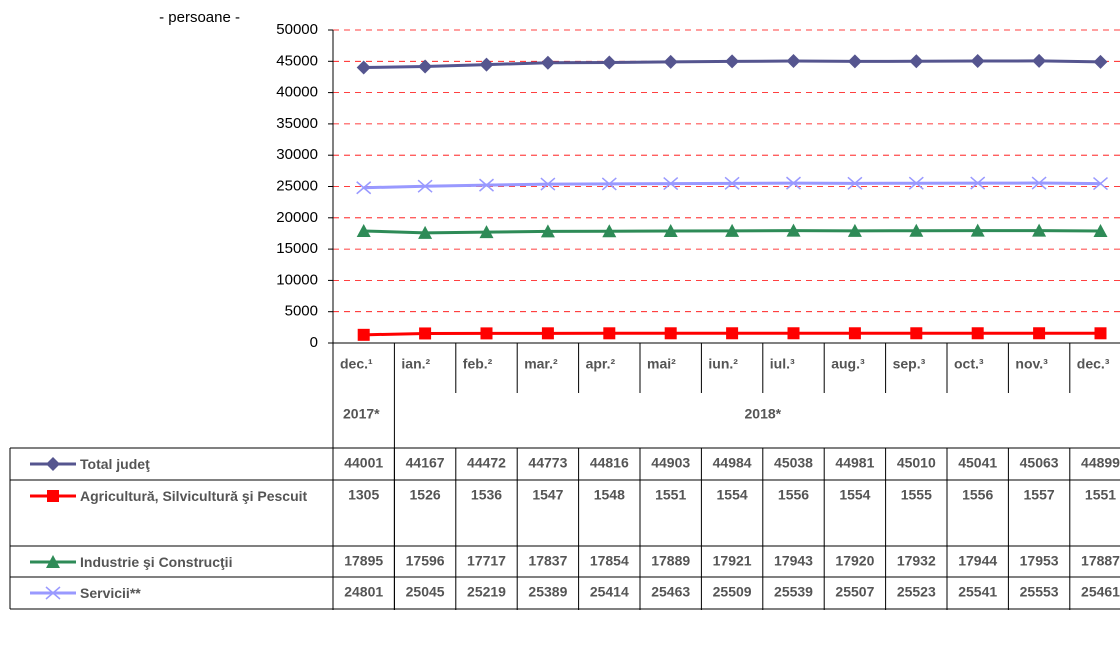 Image resolution: width=1120 pixels, height=649 pixels. What do you see at coordinates (297, 92) in the screenshot?
I see `y-tick-label: 40000` at bounding box center [297, 92].